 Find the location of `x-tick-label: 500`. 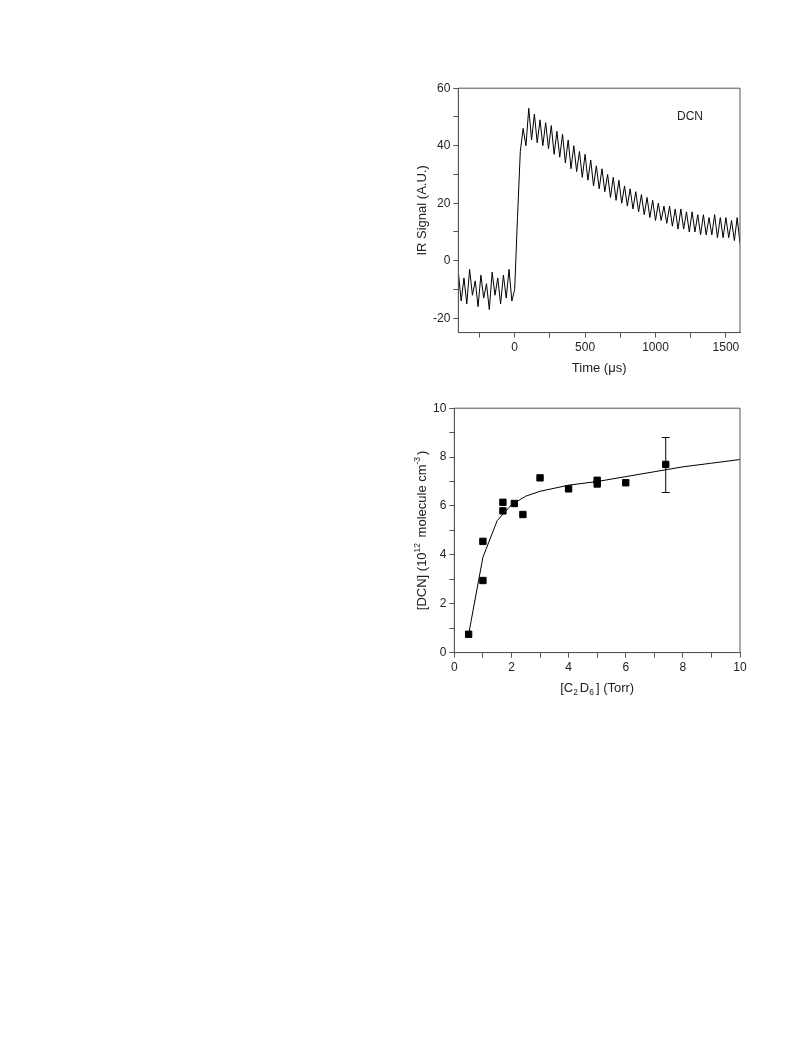

x-tick-label: 500 is located at coordinates (585, 347).